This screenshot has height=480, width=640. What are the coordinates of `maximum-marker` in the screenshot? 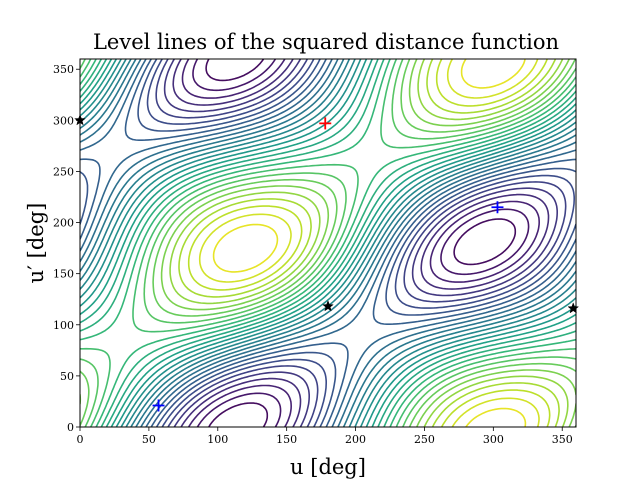 It's located at (325, 123).